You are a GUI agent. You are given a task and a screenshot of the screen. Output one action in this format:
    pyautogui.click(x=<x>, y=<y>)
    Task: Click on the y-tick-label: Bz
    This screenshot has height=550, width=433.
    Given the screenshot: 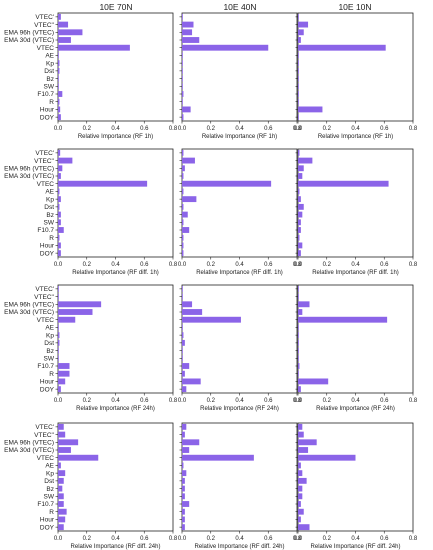 What is the action you would take?
    pyautogui.click(x=50, y=489)
    